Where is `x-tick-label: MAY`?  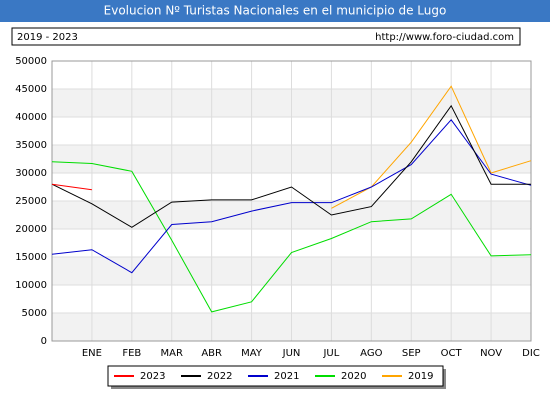
x-tick-label: MAY is located at coordinates (252, 353).